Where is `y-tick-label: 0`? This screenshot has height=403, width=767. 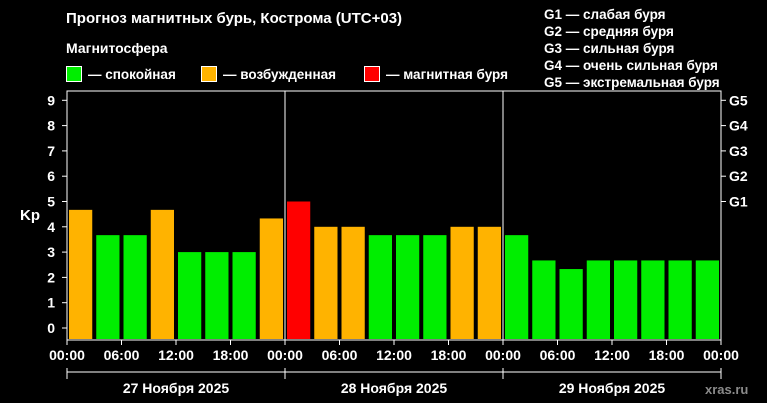 y-tick-label: 0 is located at coordinates (51, 328).